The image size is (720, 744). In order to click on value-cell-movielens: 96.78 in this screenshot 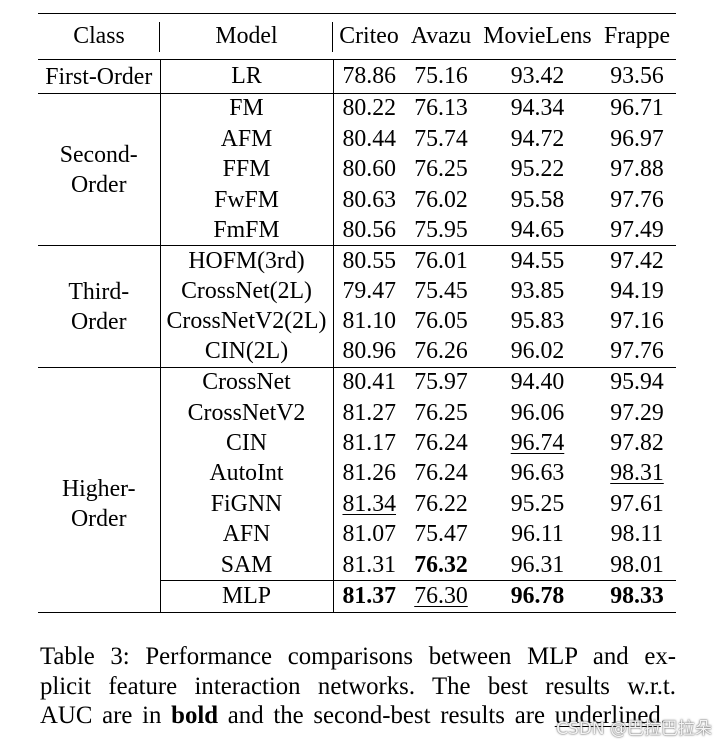, I will do `click(537, 596)`.